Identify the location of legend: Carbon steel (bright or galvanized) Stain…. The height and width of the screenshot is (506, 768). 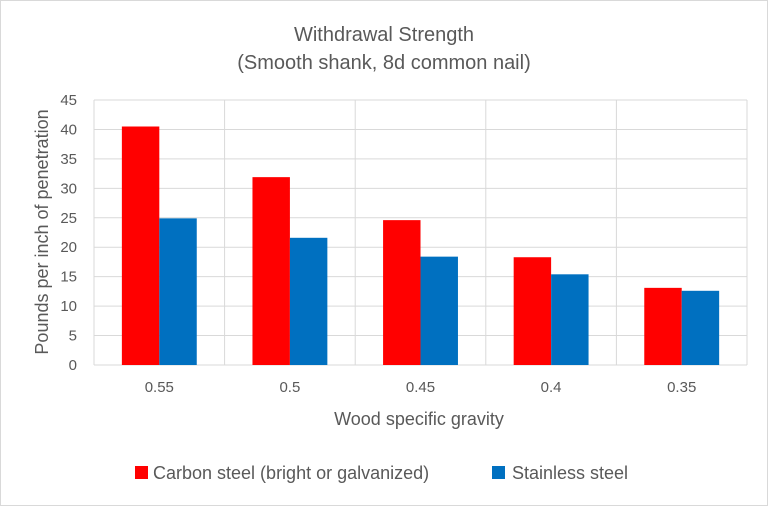
(381, 473).